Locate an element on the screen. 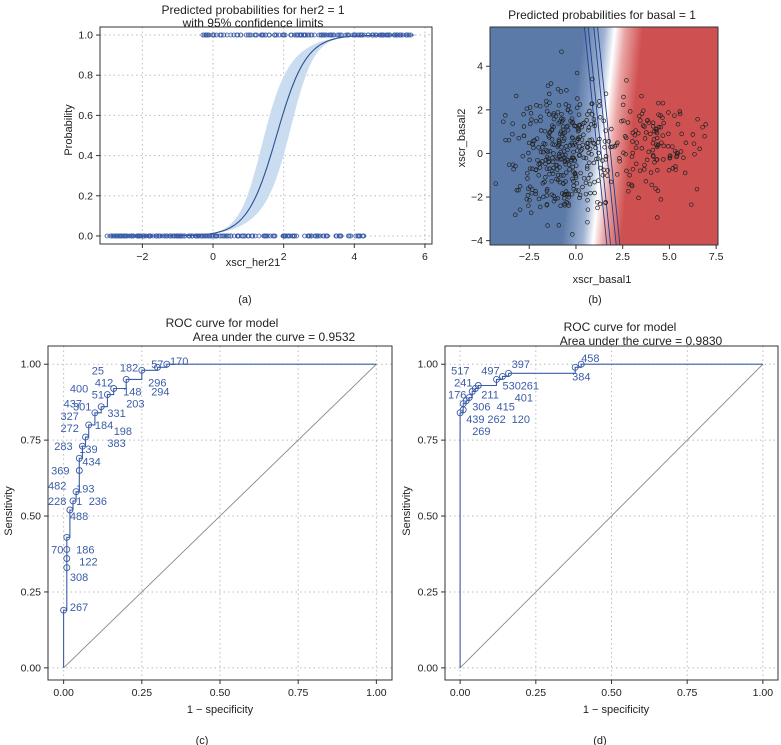  y-tick-label: 0.50 is located at coordinates (428, 517).